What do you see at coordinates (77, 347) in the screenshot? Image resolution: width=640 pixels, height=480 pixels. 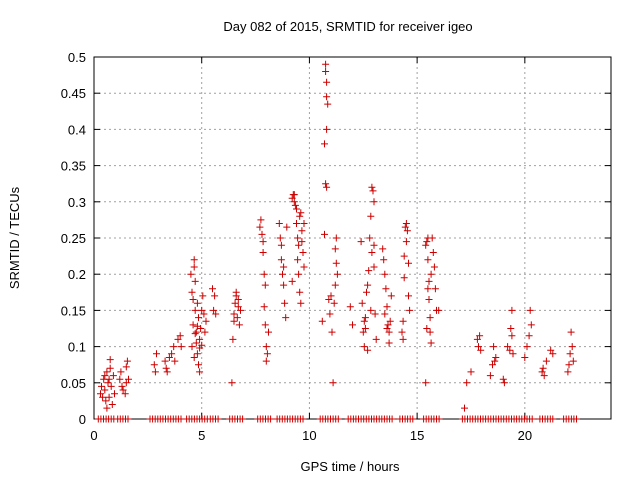 I see `y-tick-label: 0.1` at bounding box center [77, 347].